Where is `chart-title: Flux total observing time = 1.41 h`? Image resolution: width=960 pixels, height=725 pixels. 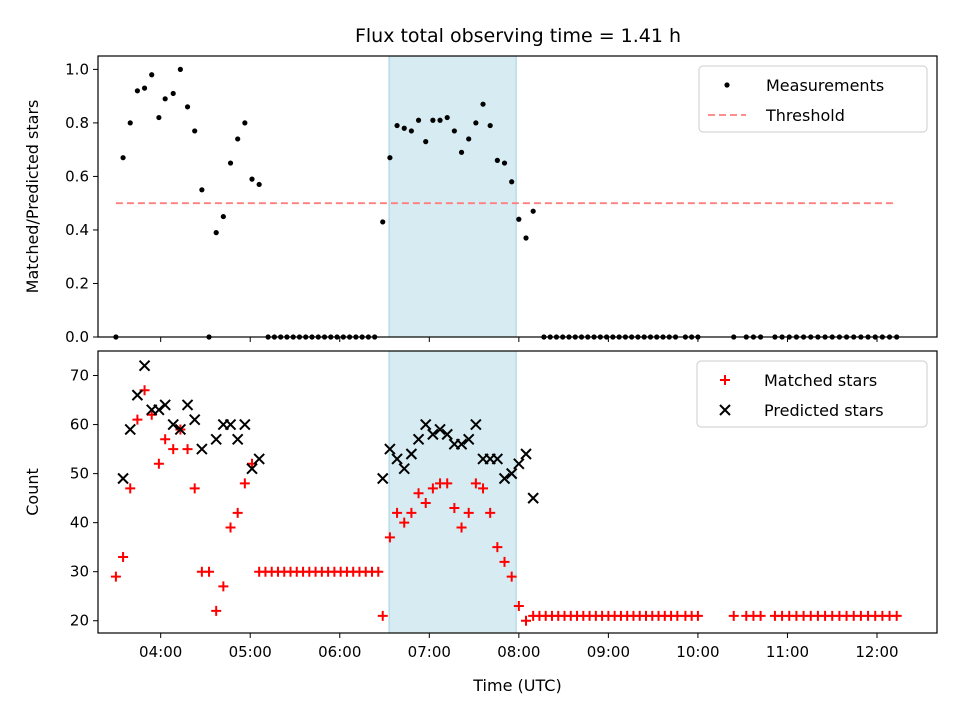 chart-title: Flux total observing time = 1.41 h is located at coordinates (518, 36).